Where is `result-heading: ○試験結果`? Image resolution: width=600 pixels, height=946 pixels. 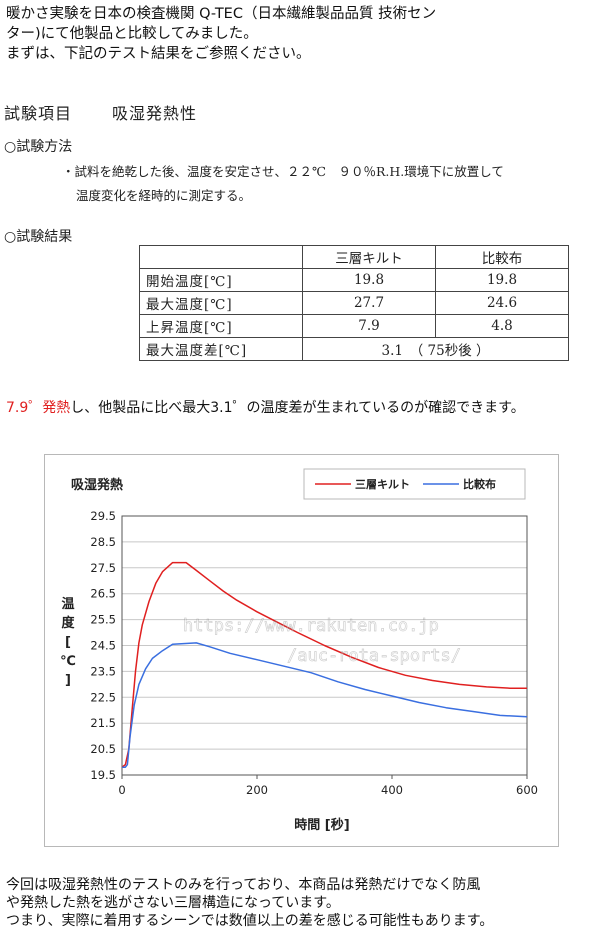 result-heading: ○試験結果 is located at coordinates (38, 237).